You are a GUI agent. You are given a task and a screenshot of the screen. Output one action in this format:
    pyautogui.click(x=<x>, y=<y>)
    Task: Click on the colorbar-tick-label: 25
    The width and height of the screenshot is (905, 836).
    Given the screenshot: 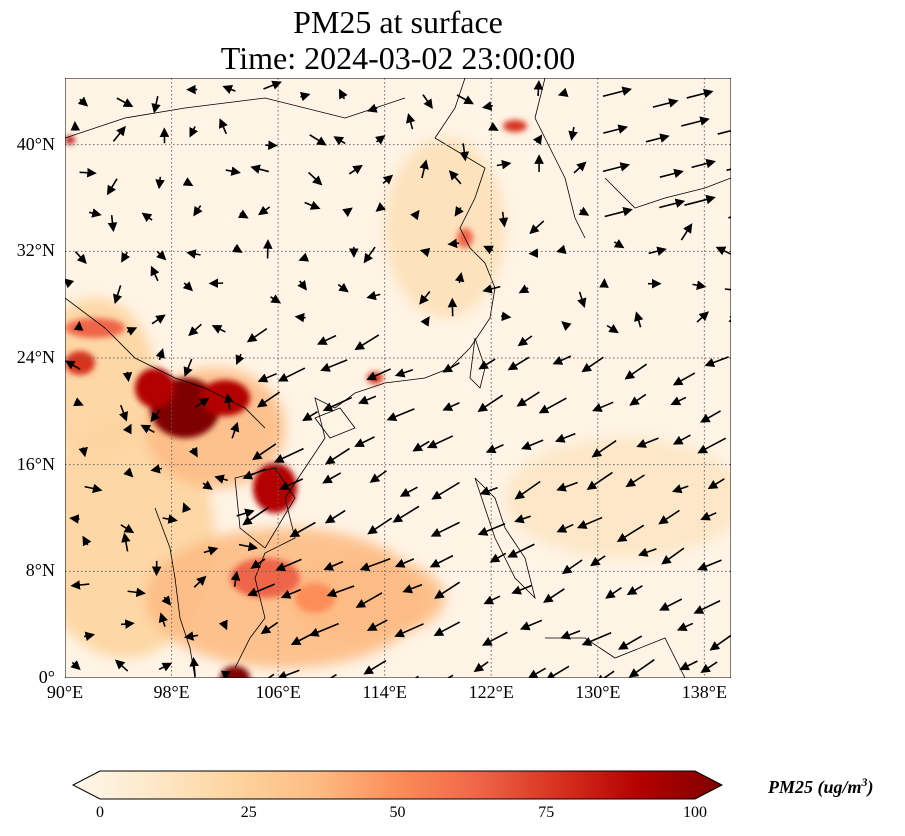 What is the action you would take?
    pyautogui.click(x=248, y=812)
    